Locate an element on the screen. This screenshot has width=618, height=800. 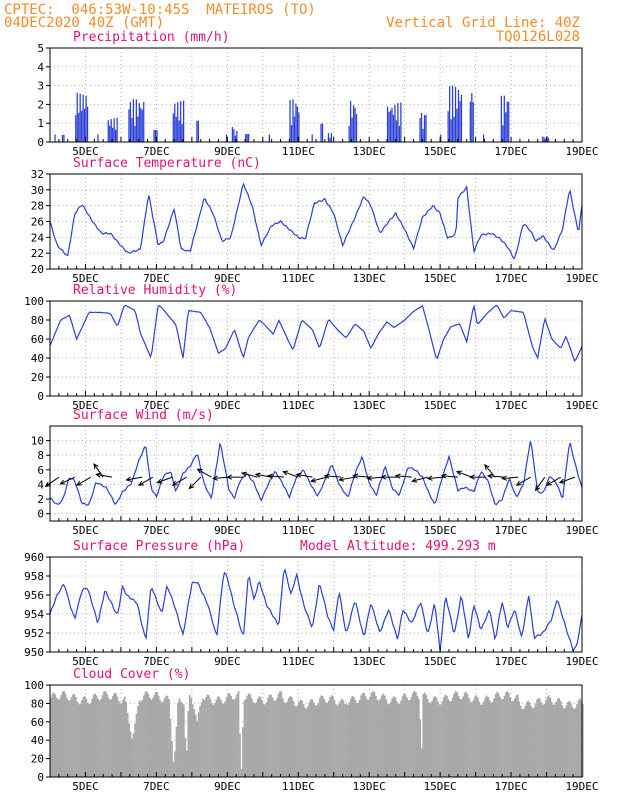
y-tick-label: 4 is located at coordinates (40, 484).